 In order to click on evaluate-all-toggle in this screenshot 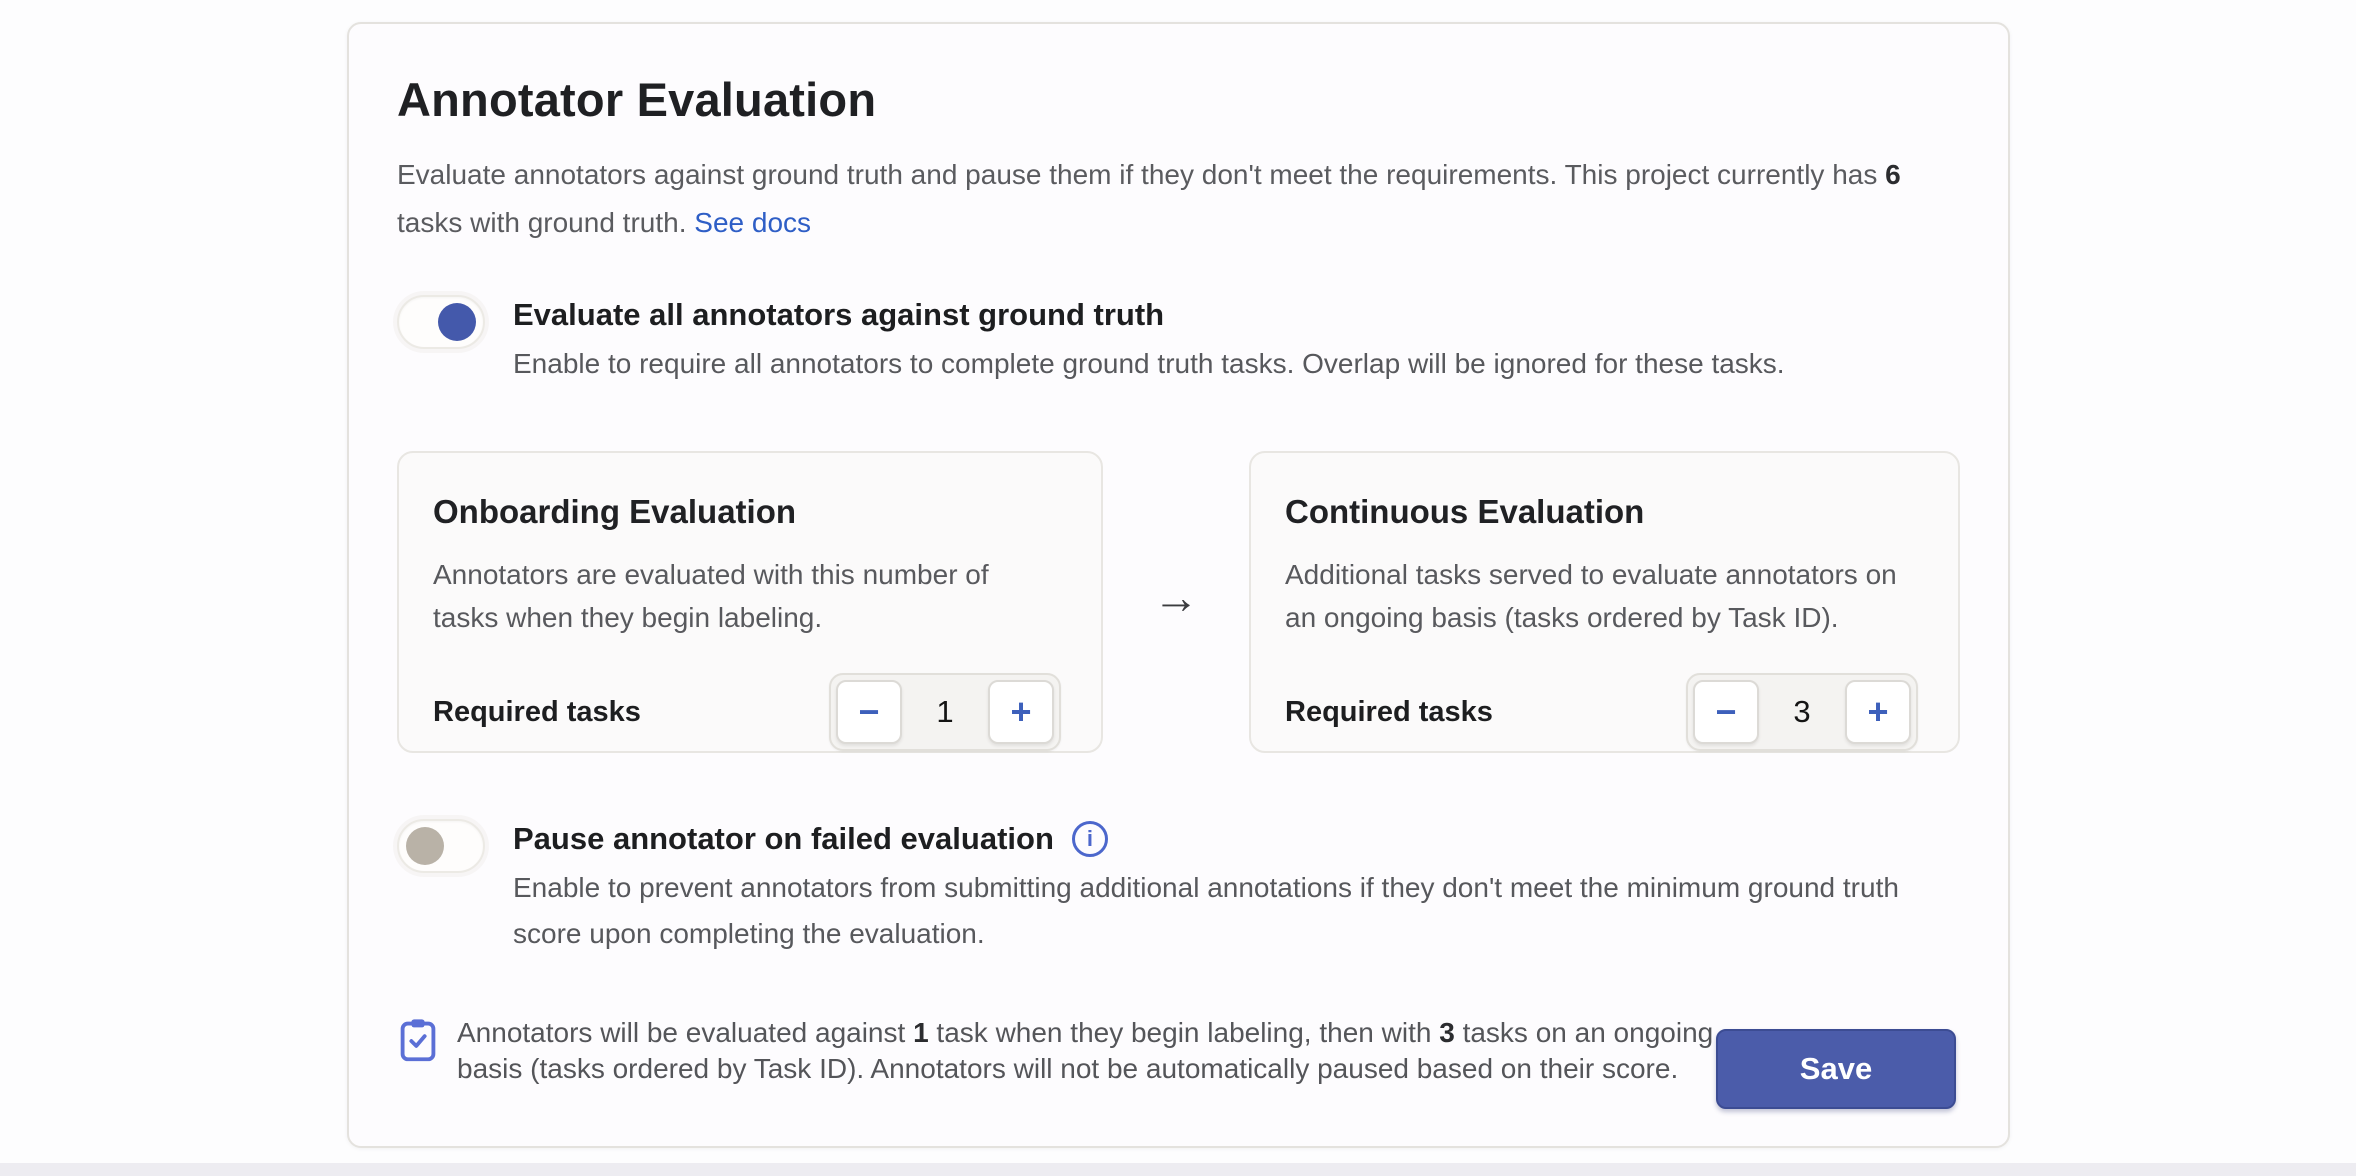, I will do `click(441, 322)`.